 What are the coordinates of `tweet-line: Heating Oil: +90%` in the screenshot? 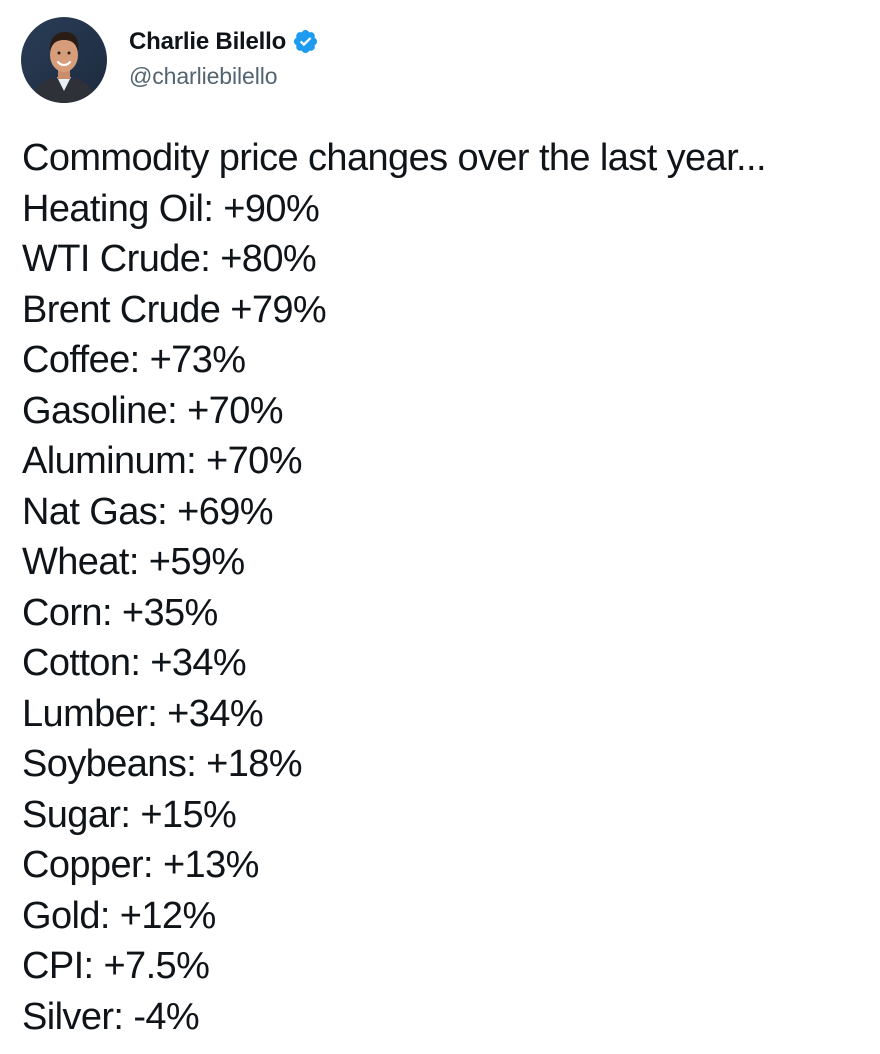 It's located at (171, 208).